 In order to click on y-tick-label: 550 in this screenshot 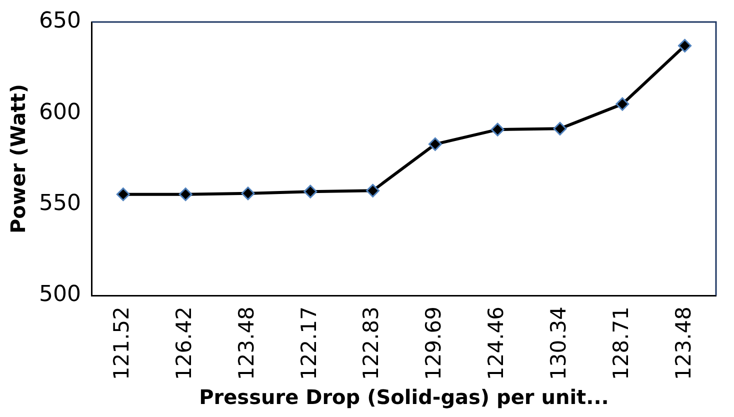, I will do `click(59, 203)`.